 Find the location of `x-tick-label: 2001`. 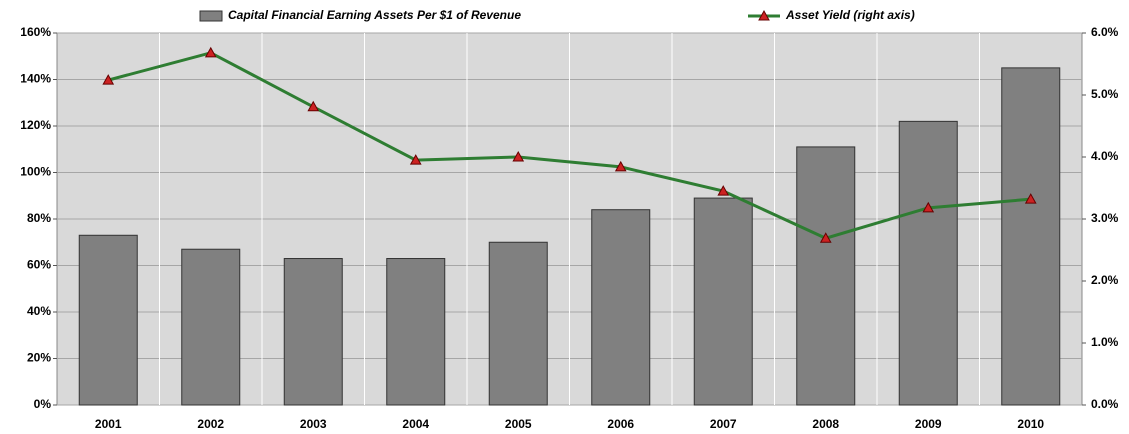

x-tick-label: 2001 is located at coordinates (108, 424).